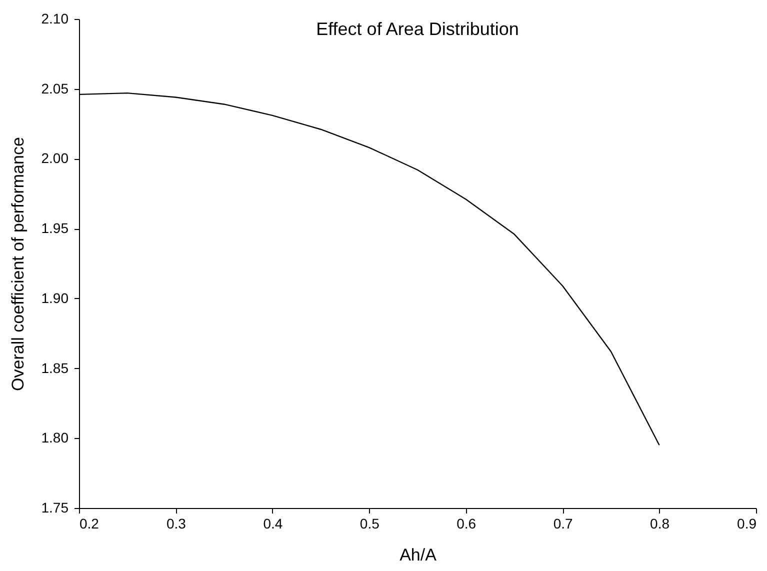  What do you see at coordinates (370, 524) in the screenshot?
I see `x-tick-label: 0.5` at bounding box center [370, 524].